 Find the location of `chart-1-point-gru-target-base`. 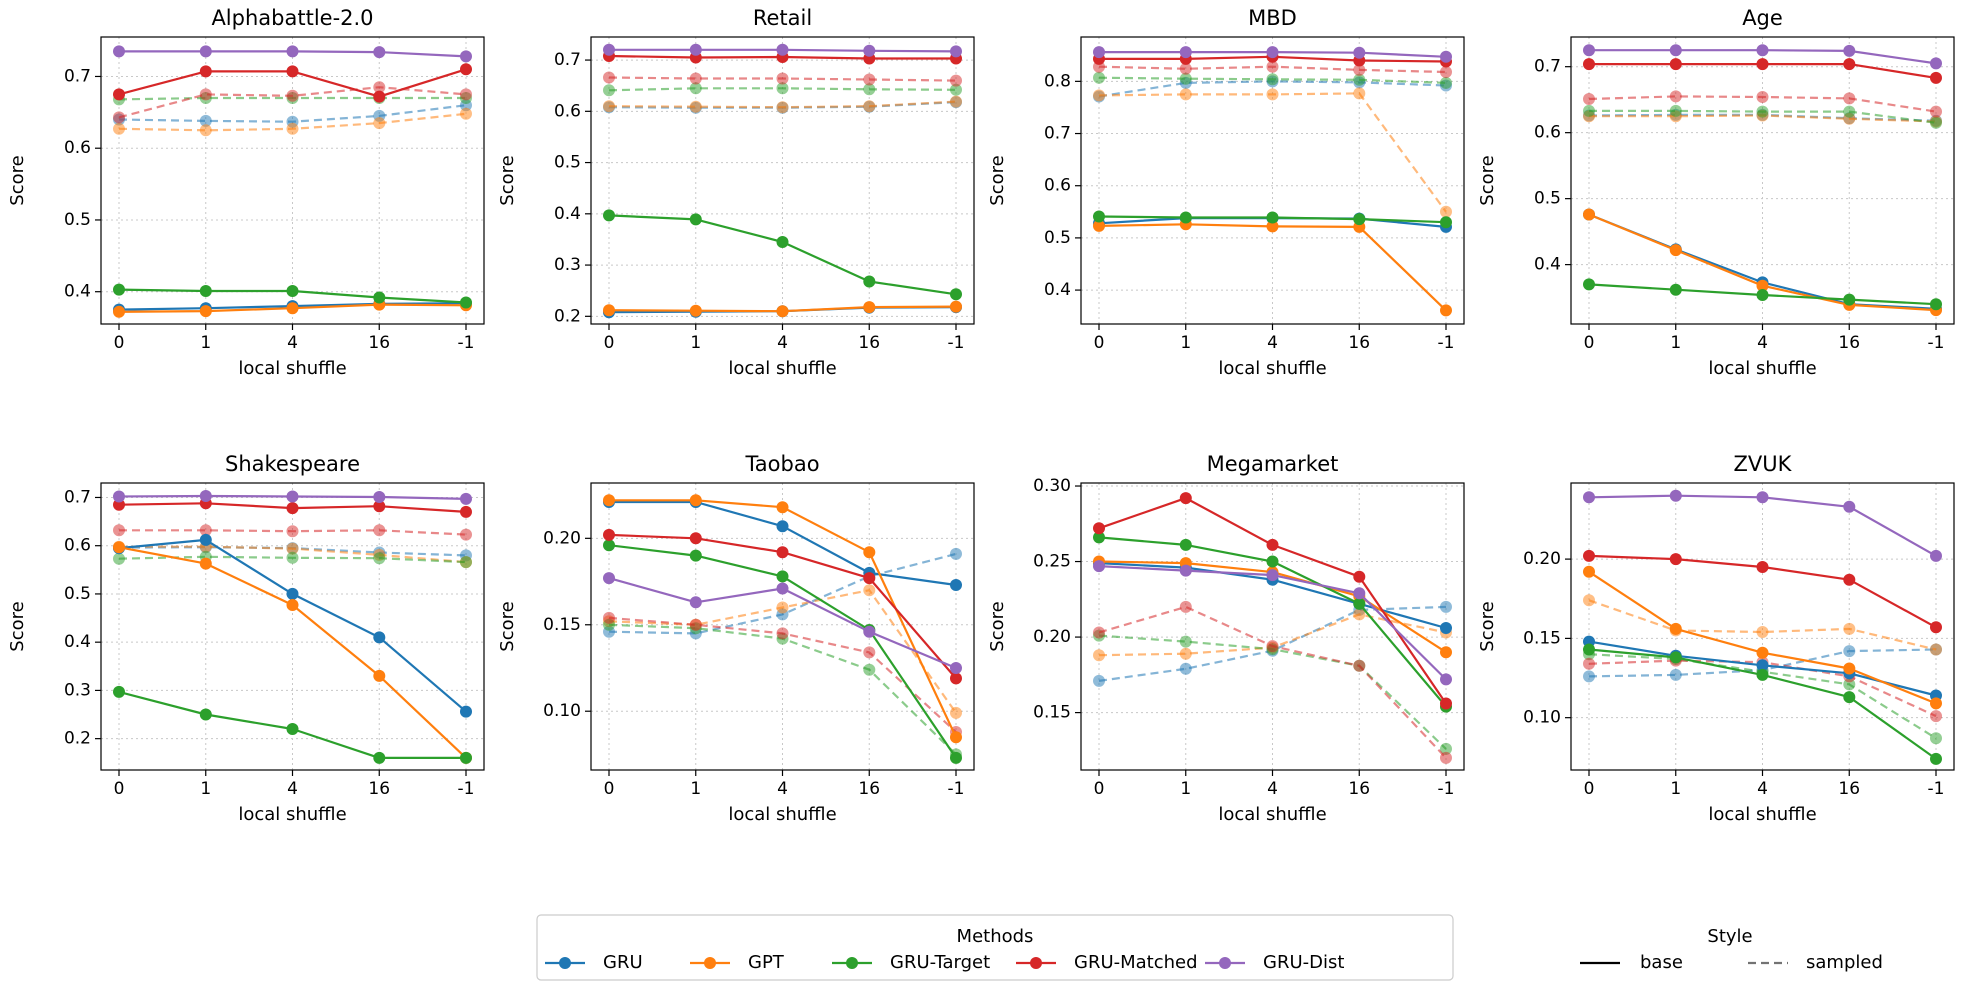

chart-1-point-gru-target-base is located at coordinates (466, 302).